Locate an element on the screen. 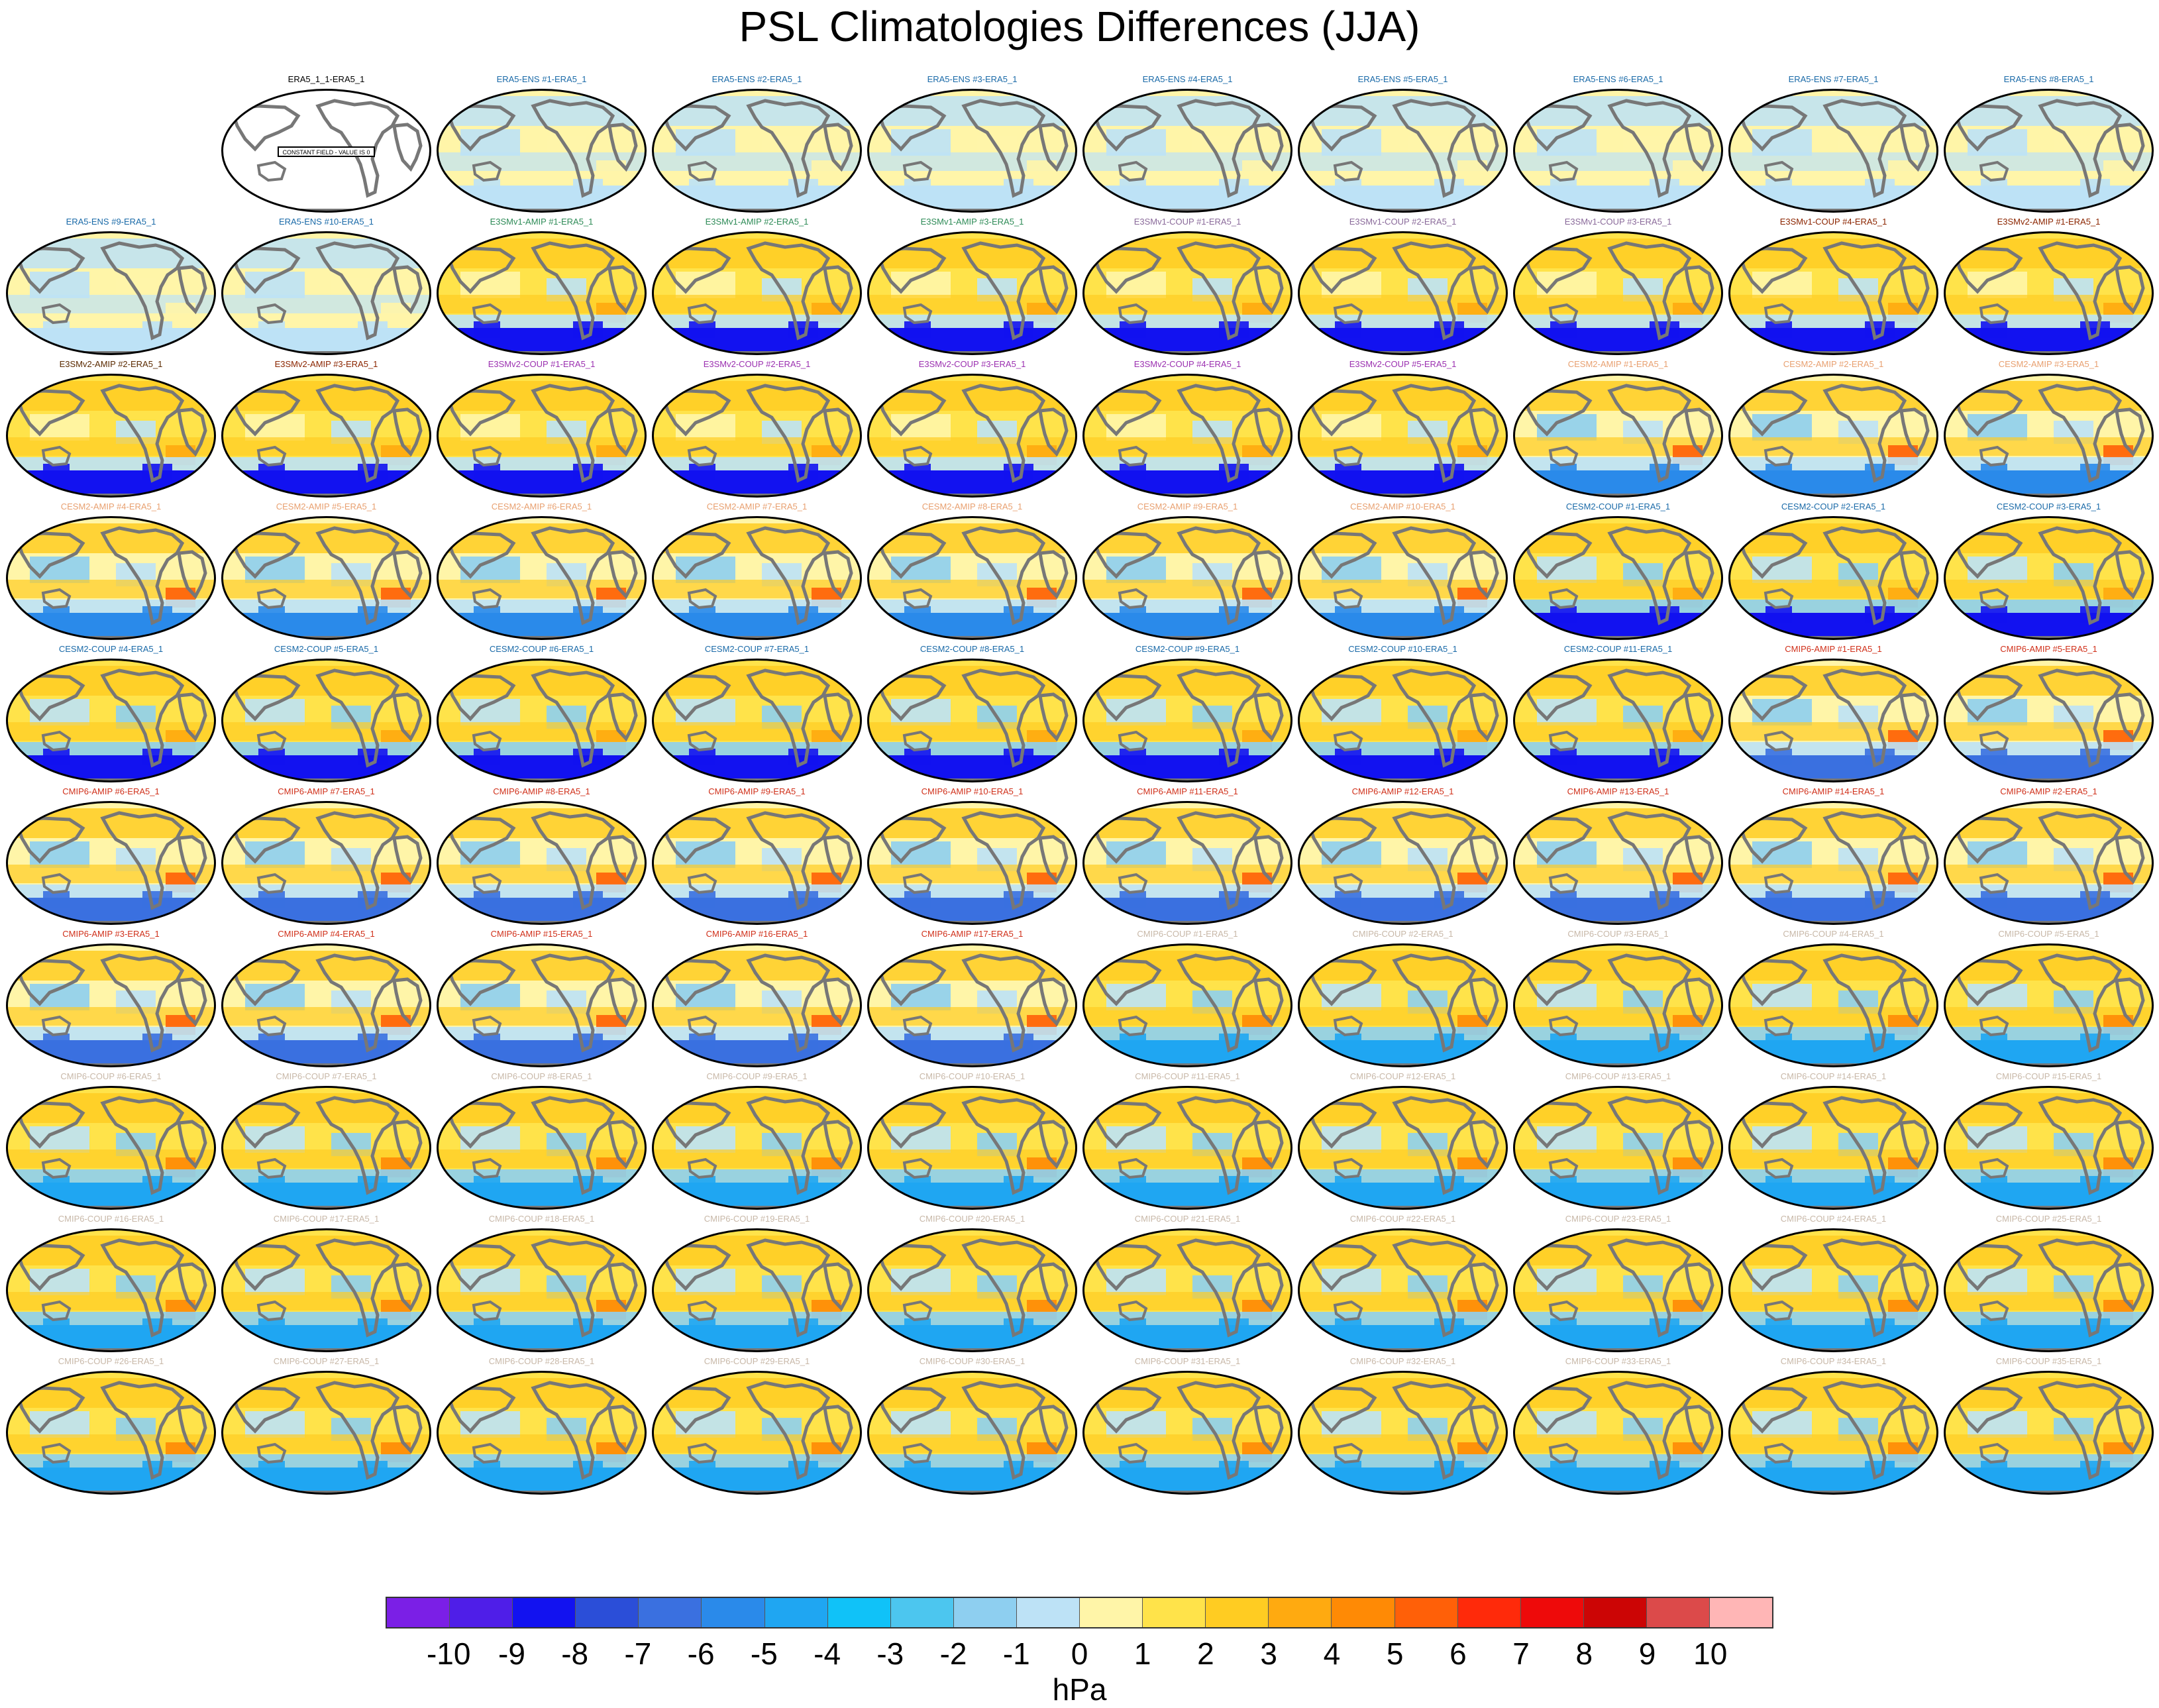 This screenshot has width=2159, height=1708. map-panel: CMIP6-AMIP #5-ERA5_1 is located at coordinates (2048, 714).